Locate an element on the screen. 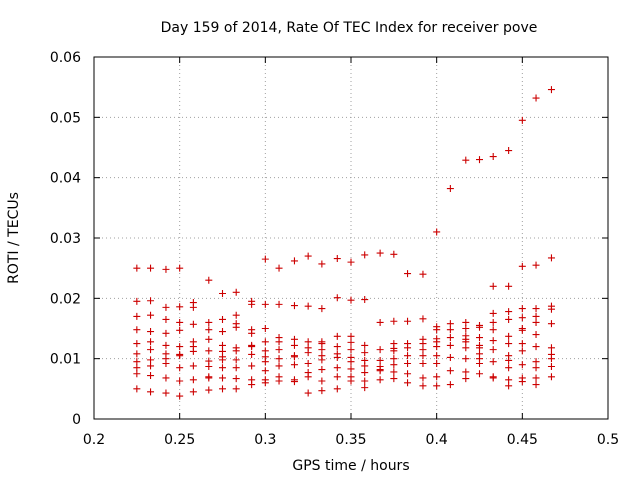 This screenshot has height=480, width=640. x-tick-label: 0.4 is located at coordinates (437, 440).